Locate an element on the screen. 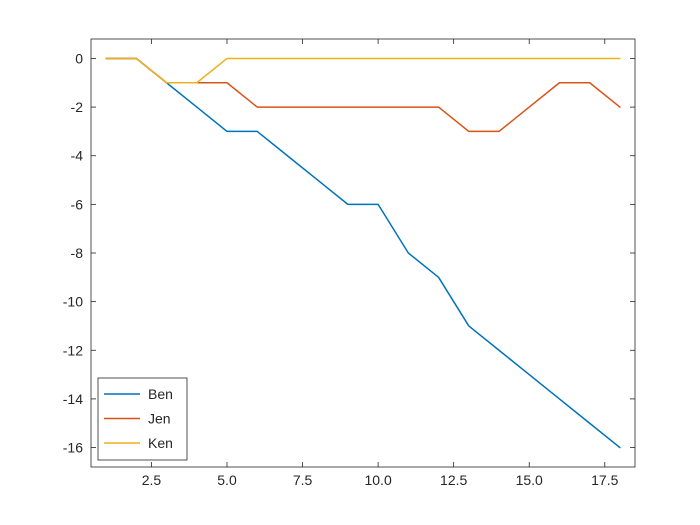 This screenshot has width=700, height=525. y-tick-label: -12 is located at coordinates (73, 350).